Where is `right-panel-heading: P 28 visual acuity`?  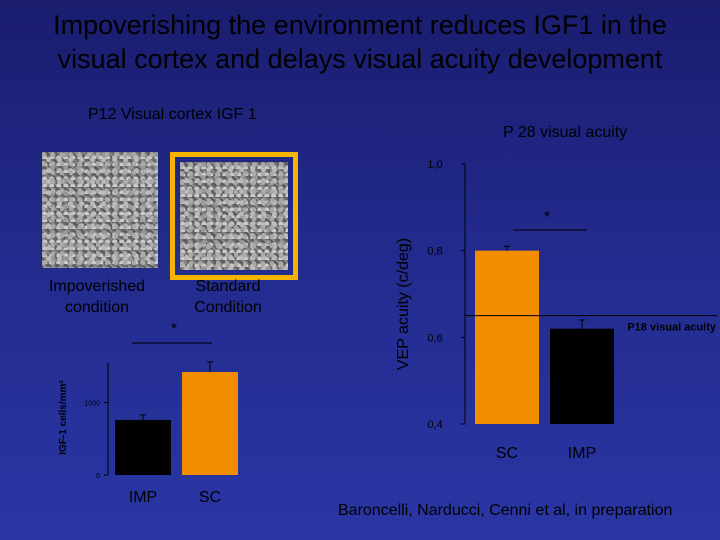 right-panel-heading: P 28 visual acuity is located at coordinates (565, 132).